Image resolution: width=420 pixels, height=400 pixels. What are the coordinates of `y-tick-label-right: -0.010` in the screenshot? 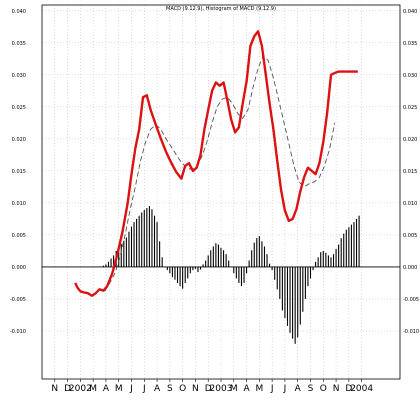 It's located at (411, 332).